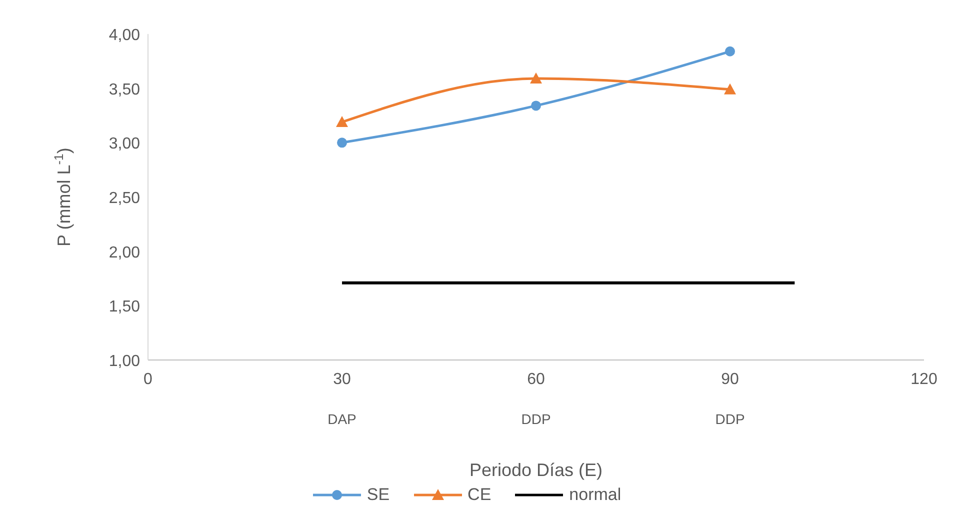 This screenshot has height=521, width=970. What do you see at coordinates (378, 495) in the screenshot?
I see `legend-label: SE` at bounding box center [378, 495].